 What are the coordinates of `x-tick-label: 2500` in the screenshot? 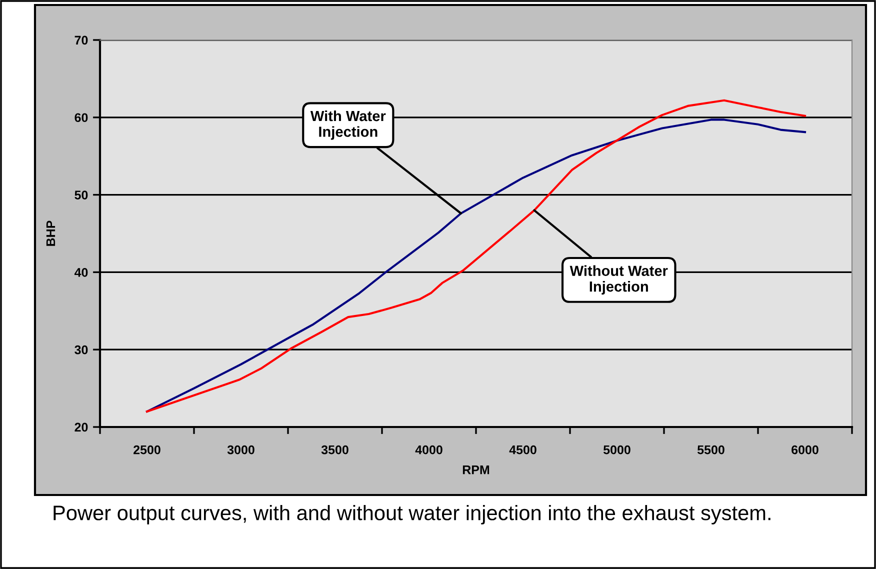 It's located at (147, 449).